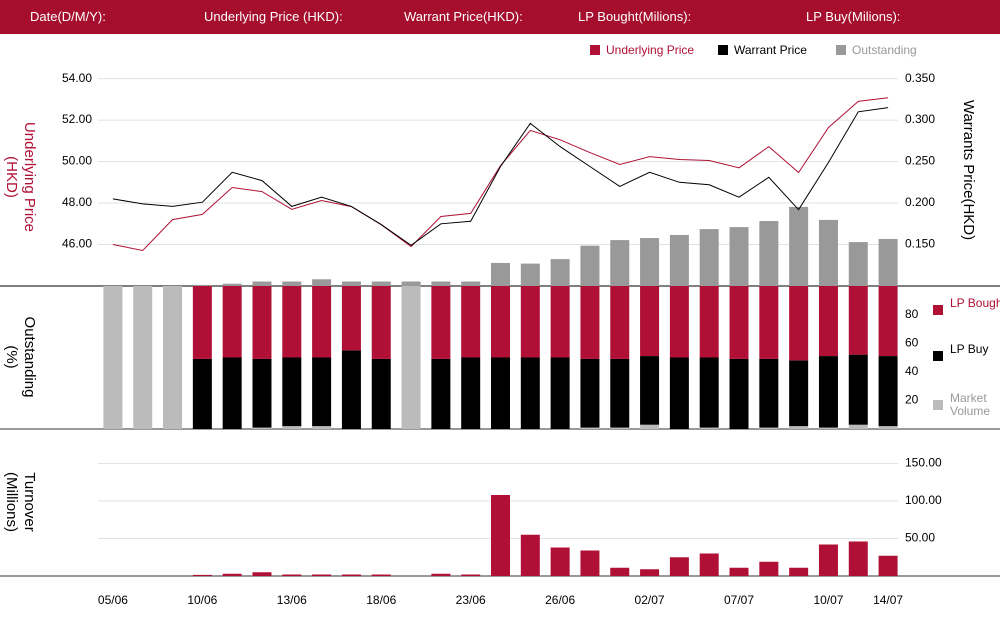  Describe the element at coordinates (20, 357) in the screenshot. I see `y-axis-label: Outstanding (%)` at that location.